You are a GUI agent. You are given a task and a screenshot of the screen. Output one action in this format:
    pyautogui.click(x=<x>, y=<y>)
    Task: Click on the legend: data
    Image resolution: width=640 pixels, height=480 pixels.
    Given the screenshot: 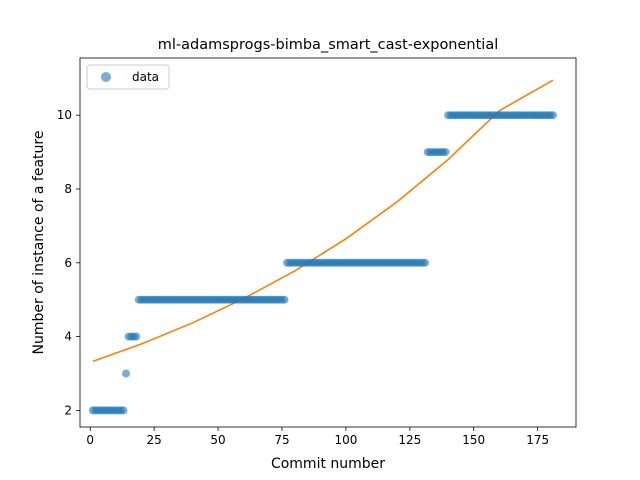 What is the action you would take?
    pyautogui.click(x=128, y=77)
    